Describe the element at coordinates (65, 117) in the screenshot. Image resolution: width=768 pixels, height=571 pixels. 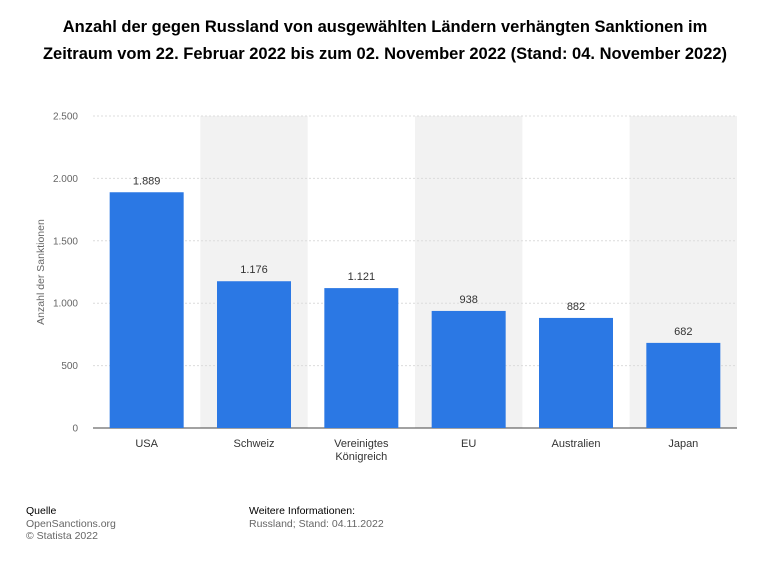
I see `y-tick-label: 2.500` at that location.